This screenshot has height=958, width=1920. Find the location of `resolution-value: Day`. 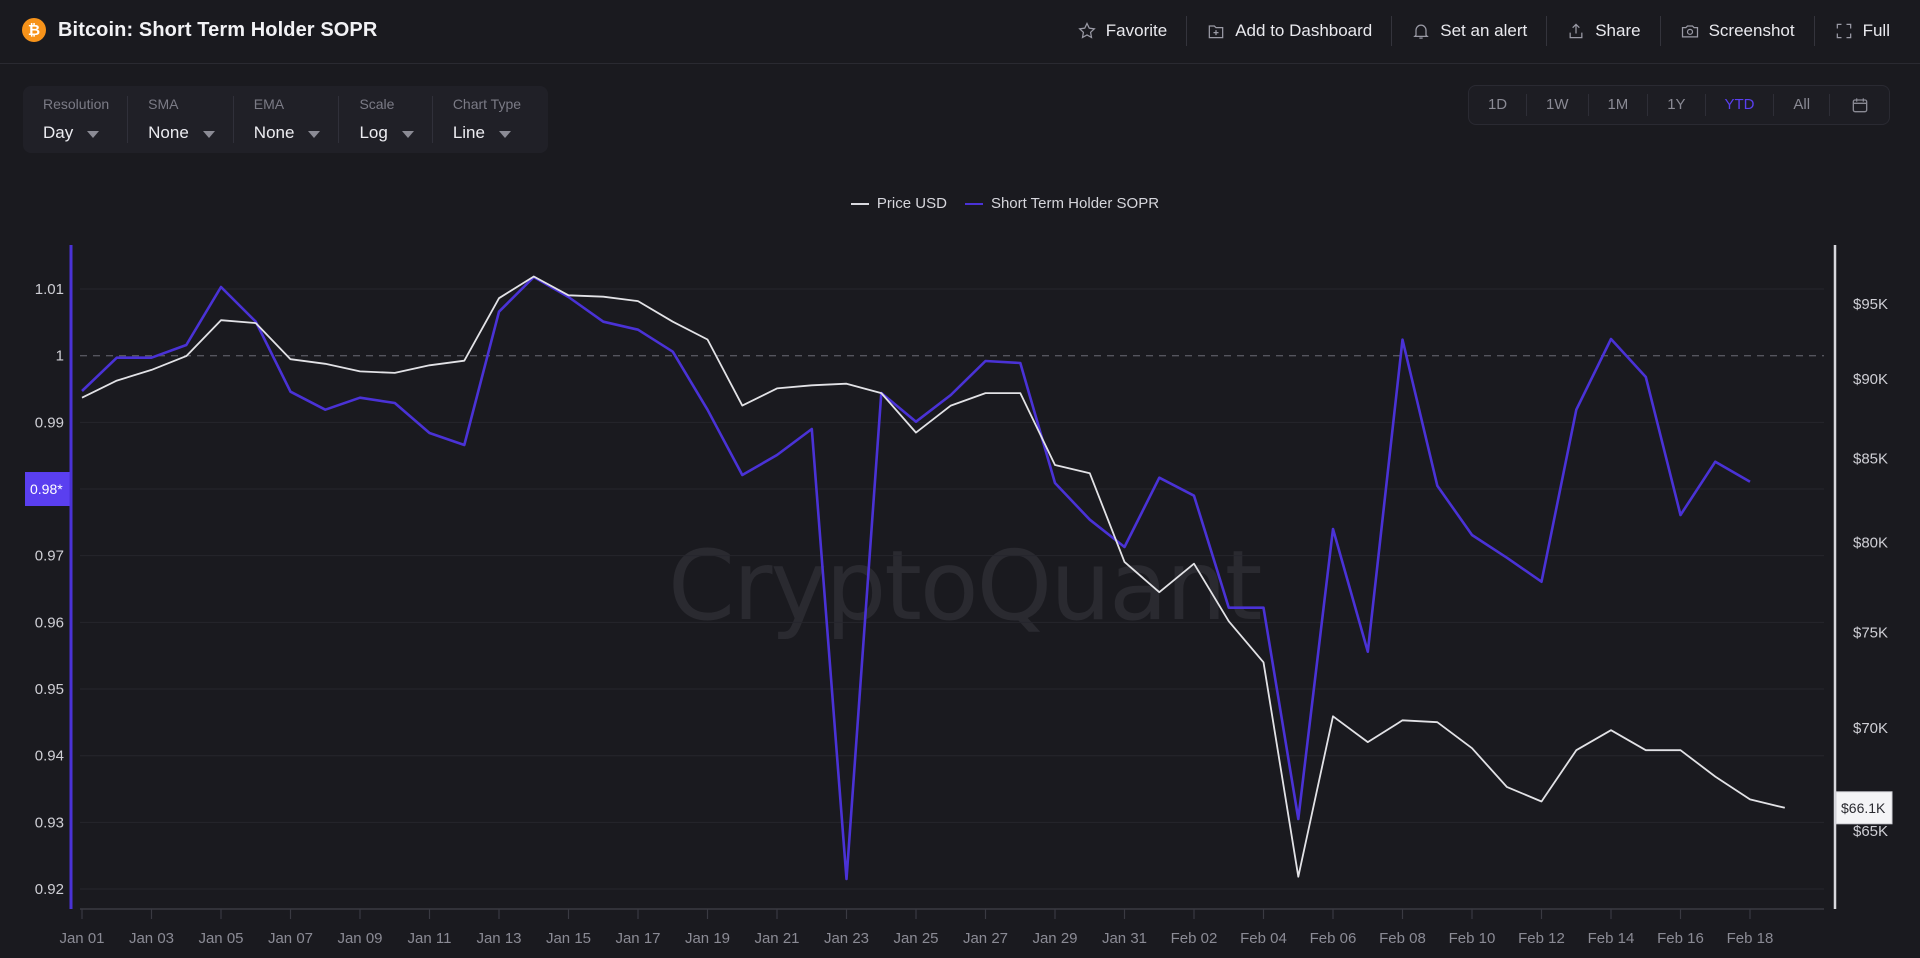

resolution-value: Day is located at coordinates (58, 132).